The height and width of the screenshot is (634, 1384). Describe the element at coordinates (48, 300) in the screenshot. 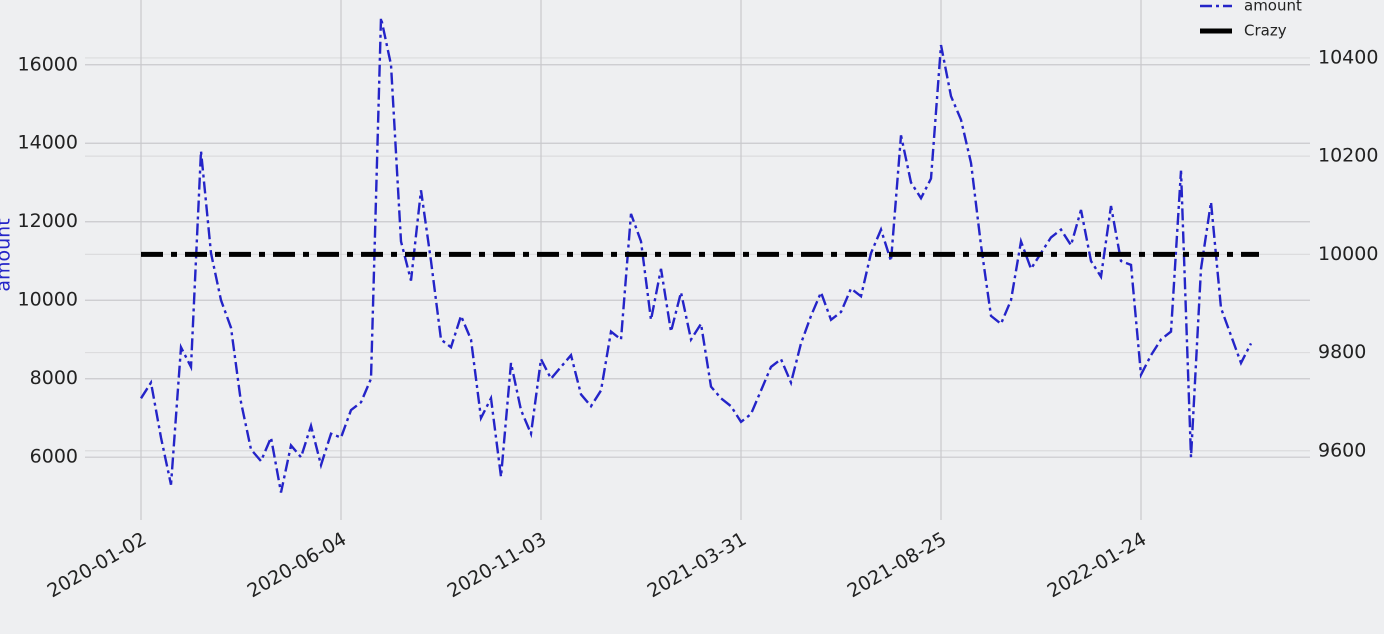

I see `y-tick-label: 10000` at that location.